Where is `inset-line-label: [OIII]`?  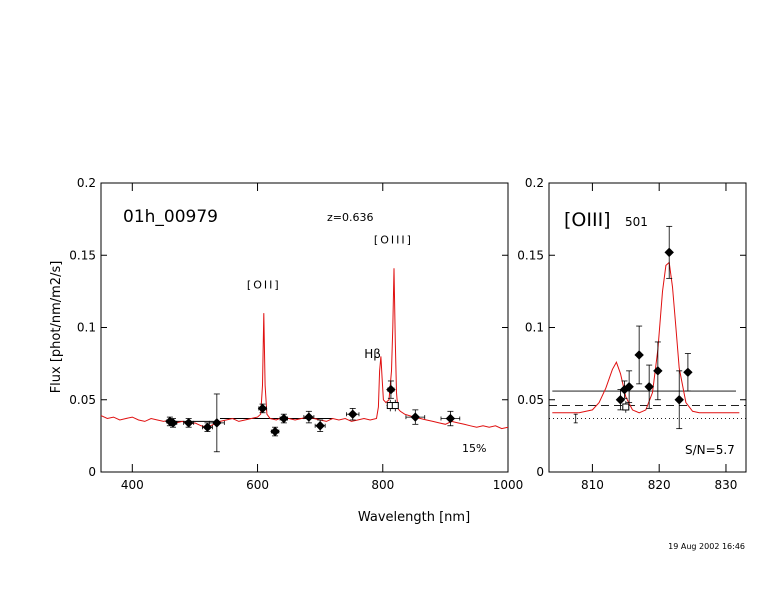 inset-line-label: [OIII] is located at coordinates (587, 220).